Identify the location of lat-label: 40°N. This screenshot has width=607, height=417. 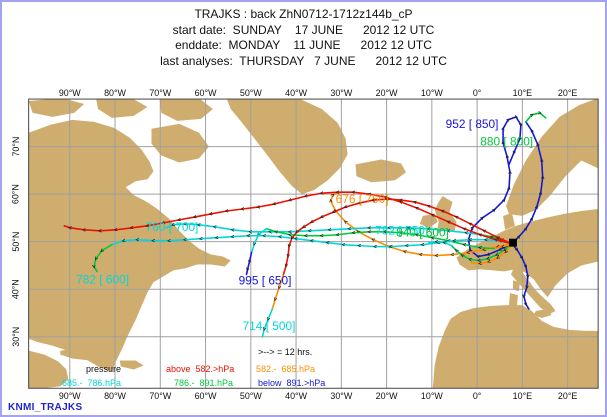
(16, 289).